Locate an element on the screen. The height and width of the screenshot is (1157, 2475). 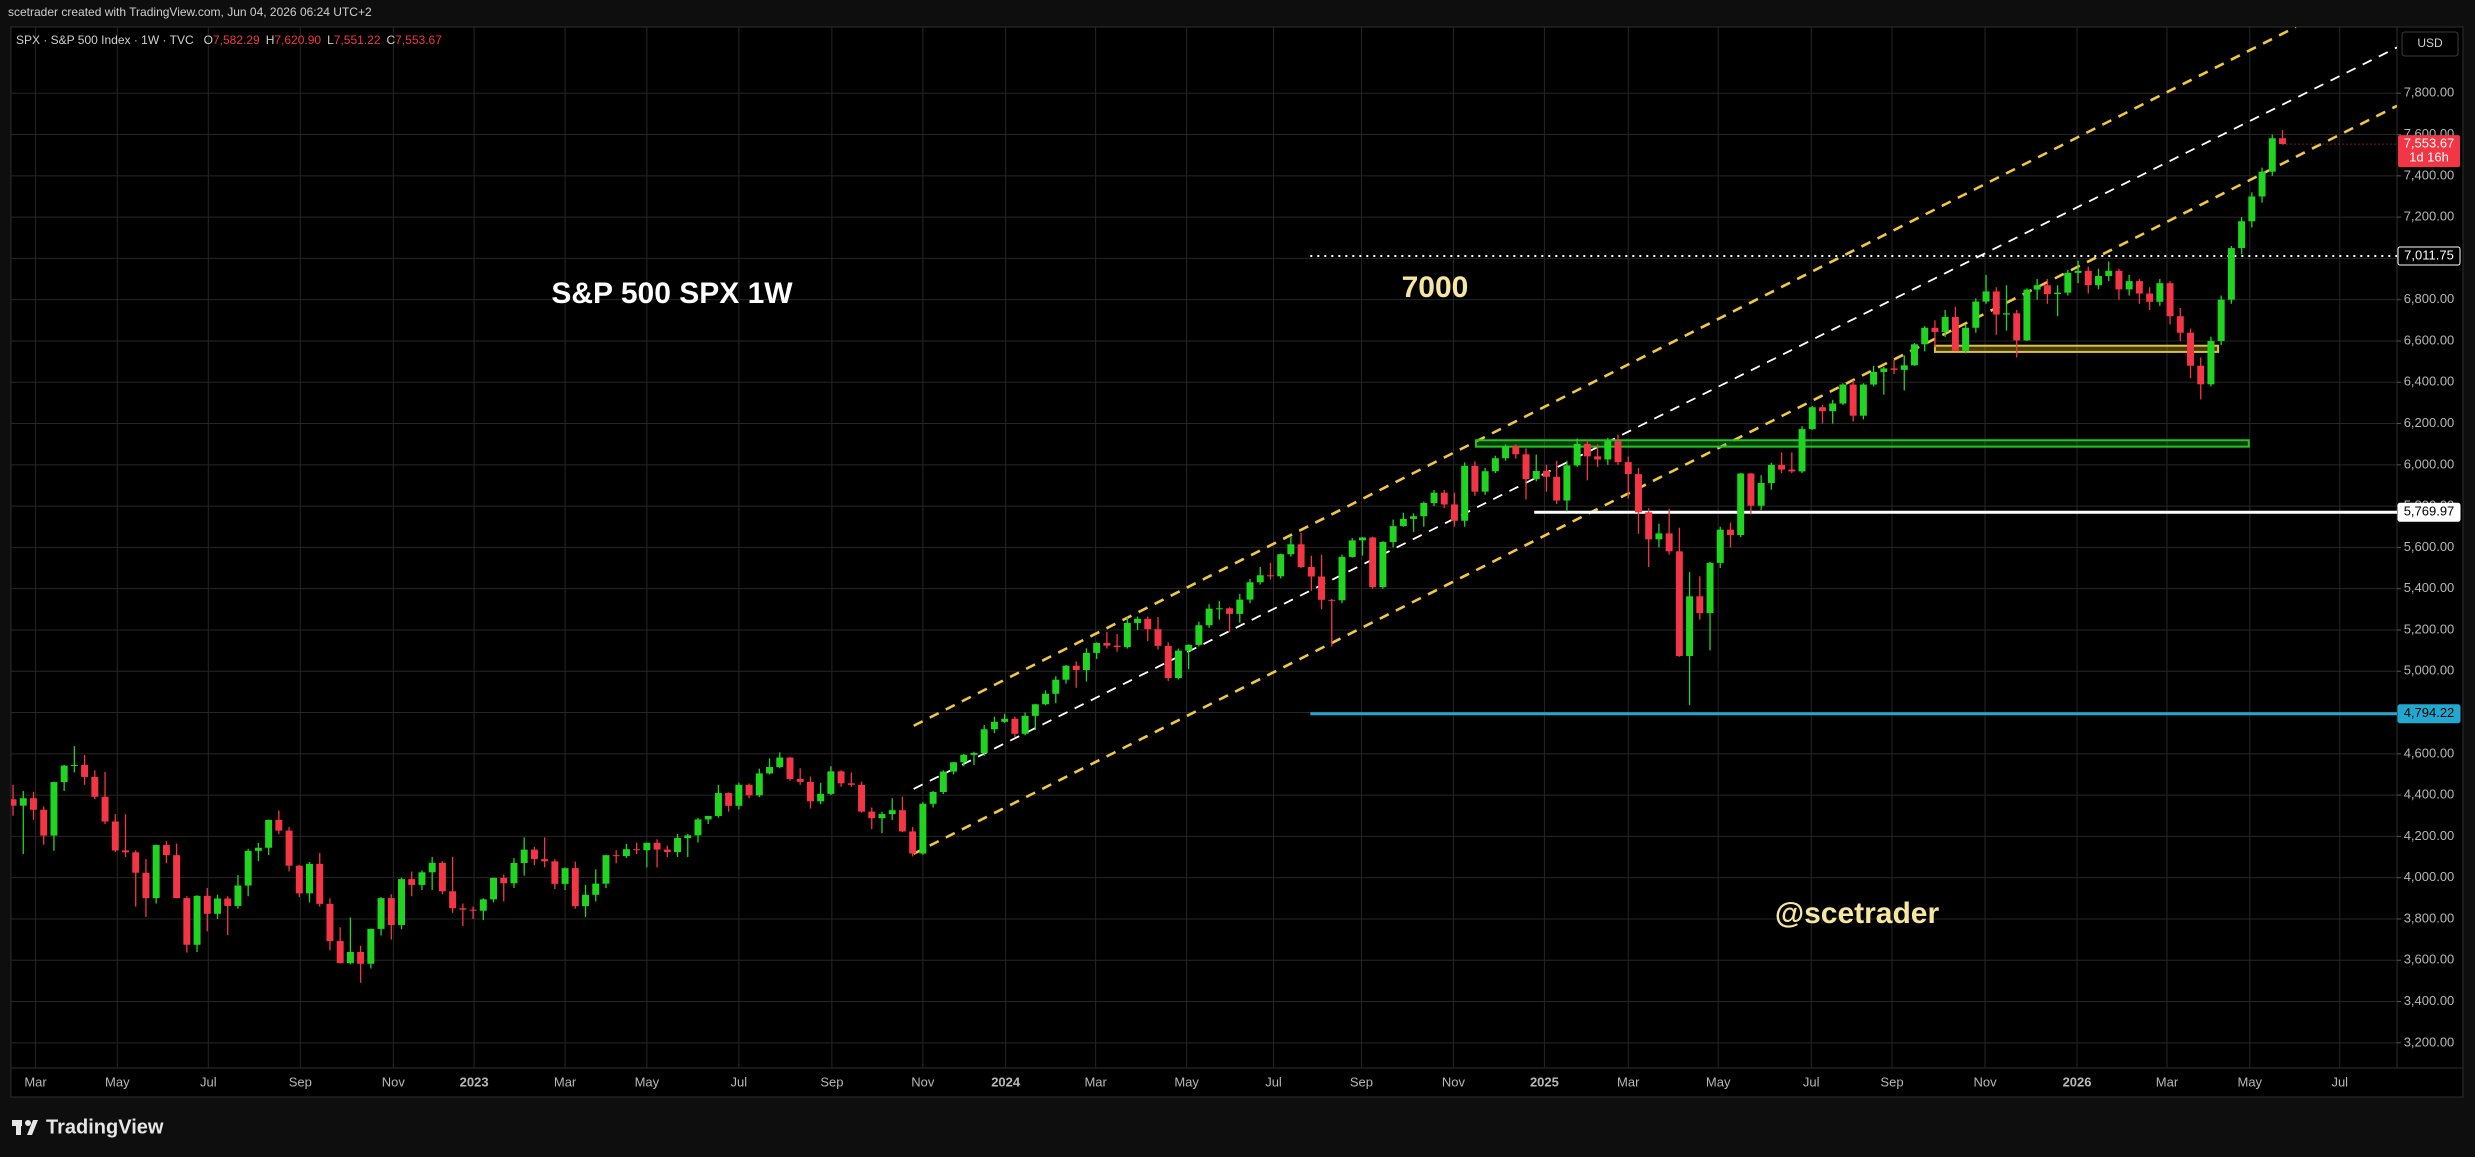
annotation: 7000 is located at coordinates (1435, 287).